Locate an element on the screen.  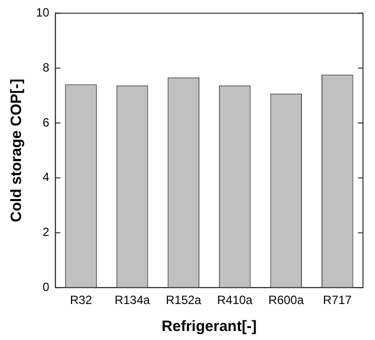
y-tick-label: 8 is located at coordinates (46, 67).